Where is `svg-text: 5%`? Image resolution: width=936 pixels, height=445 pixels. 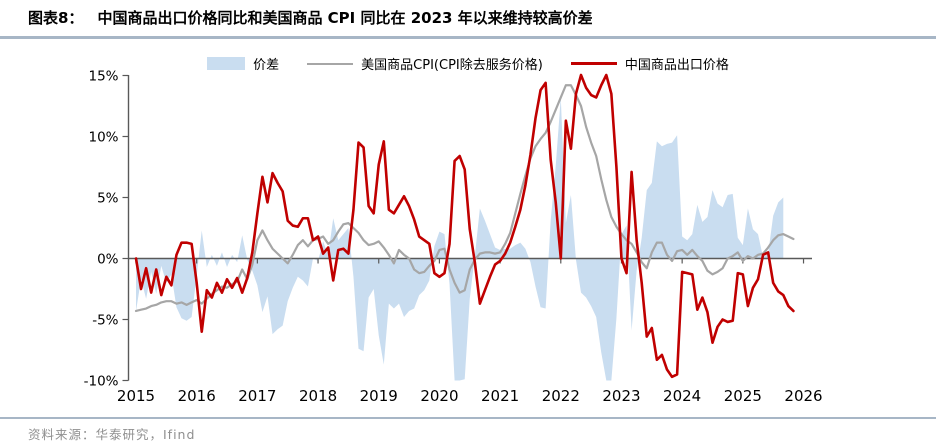 svg-text: 5% is located at coordinates (108, 199).